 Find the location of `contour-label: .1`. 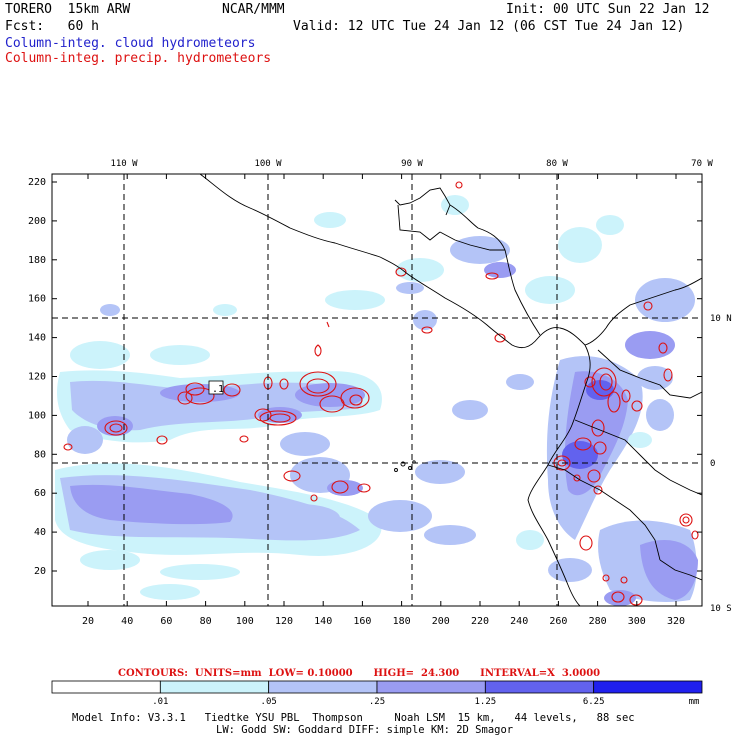

contour-label: .1 is located at coordinates (218, 389).